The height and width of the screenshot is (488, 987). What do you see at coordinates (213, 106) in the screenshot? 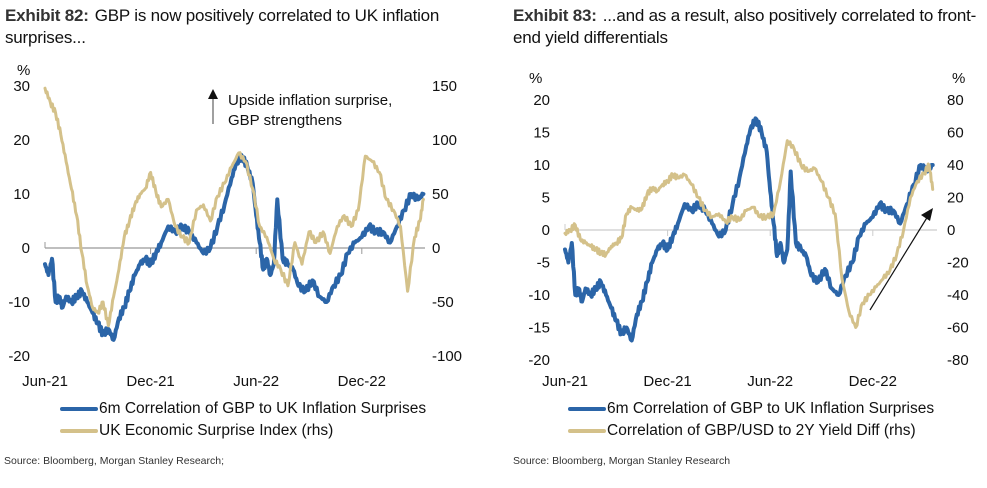
I see `annotation-arrow` at bounding box center [213, 106].